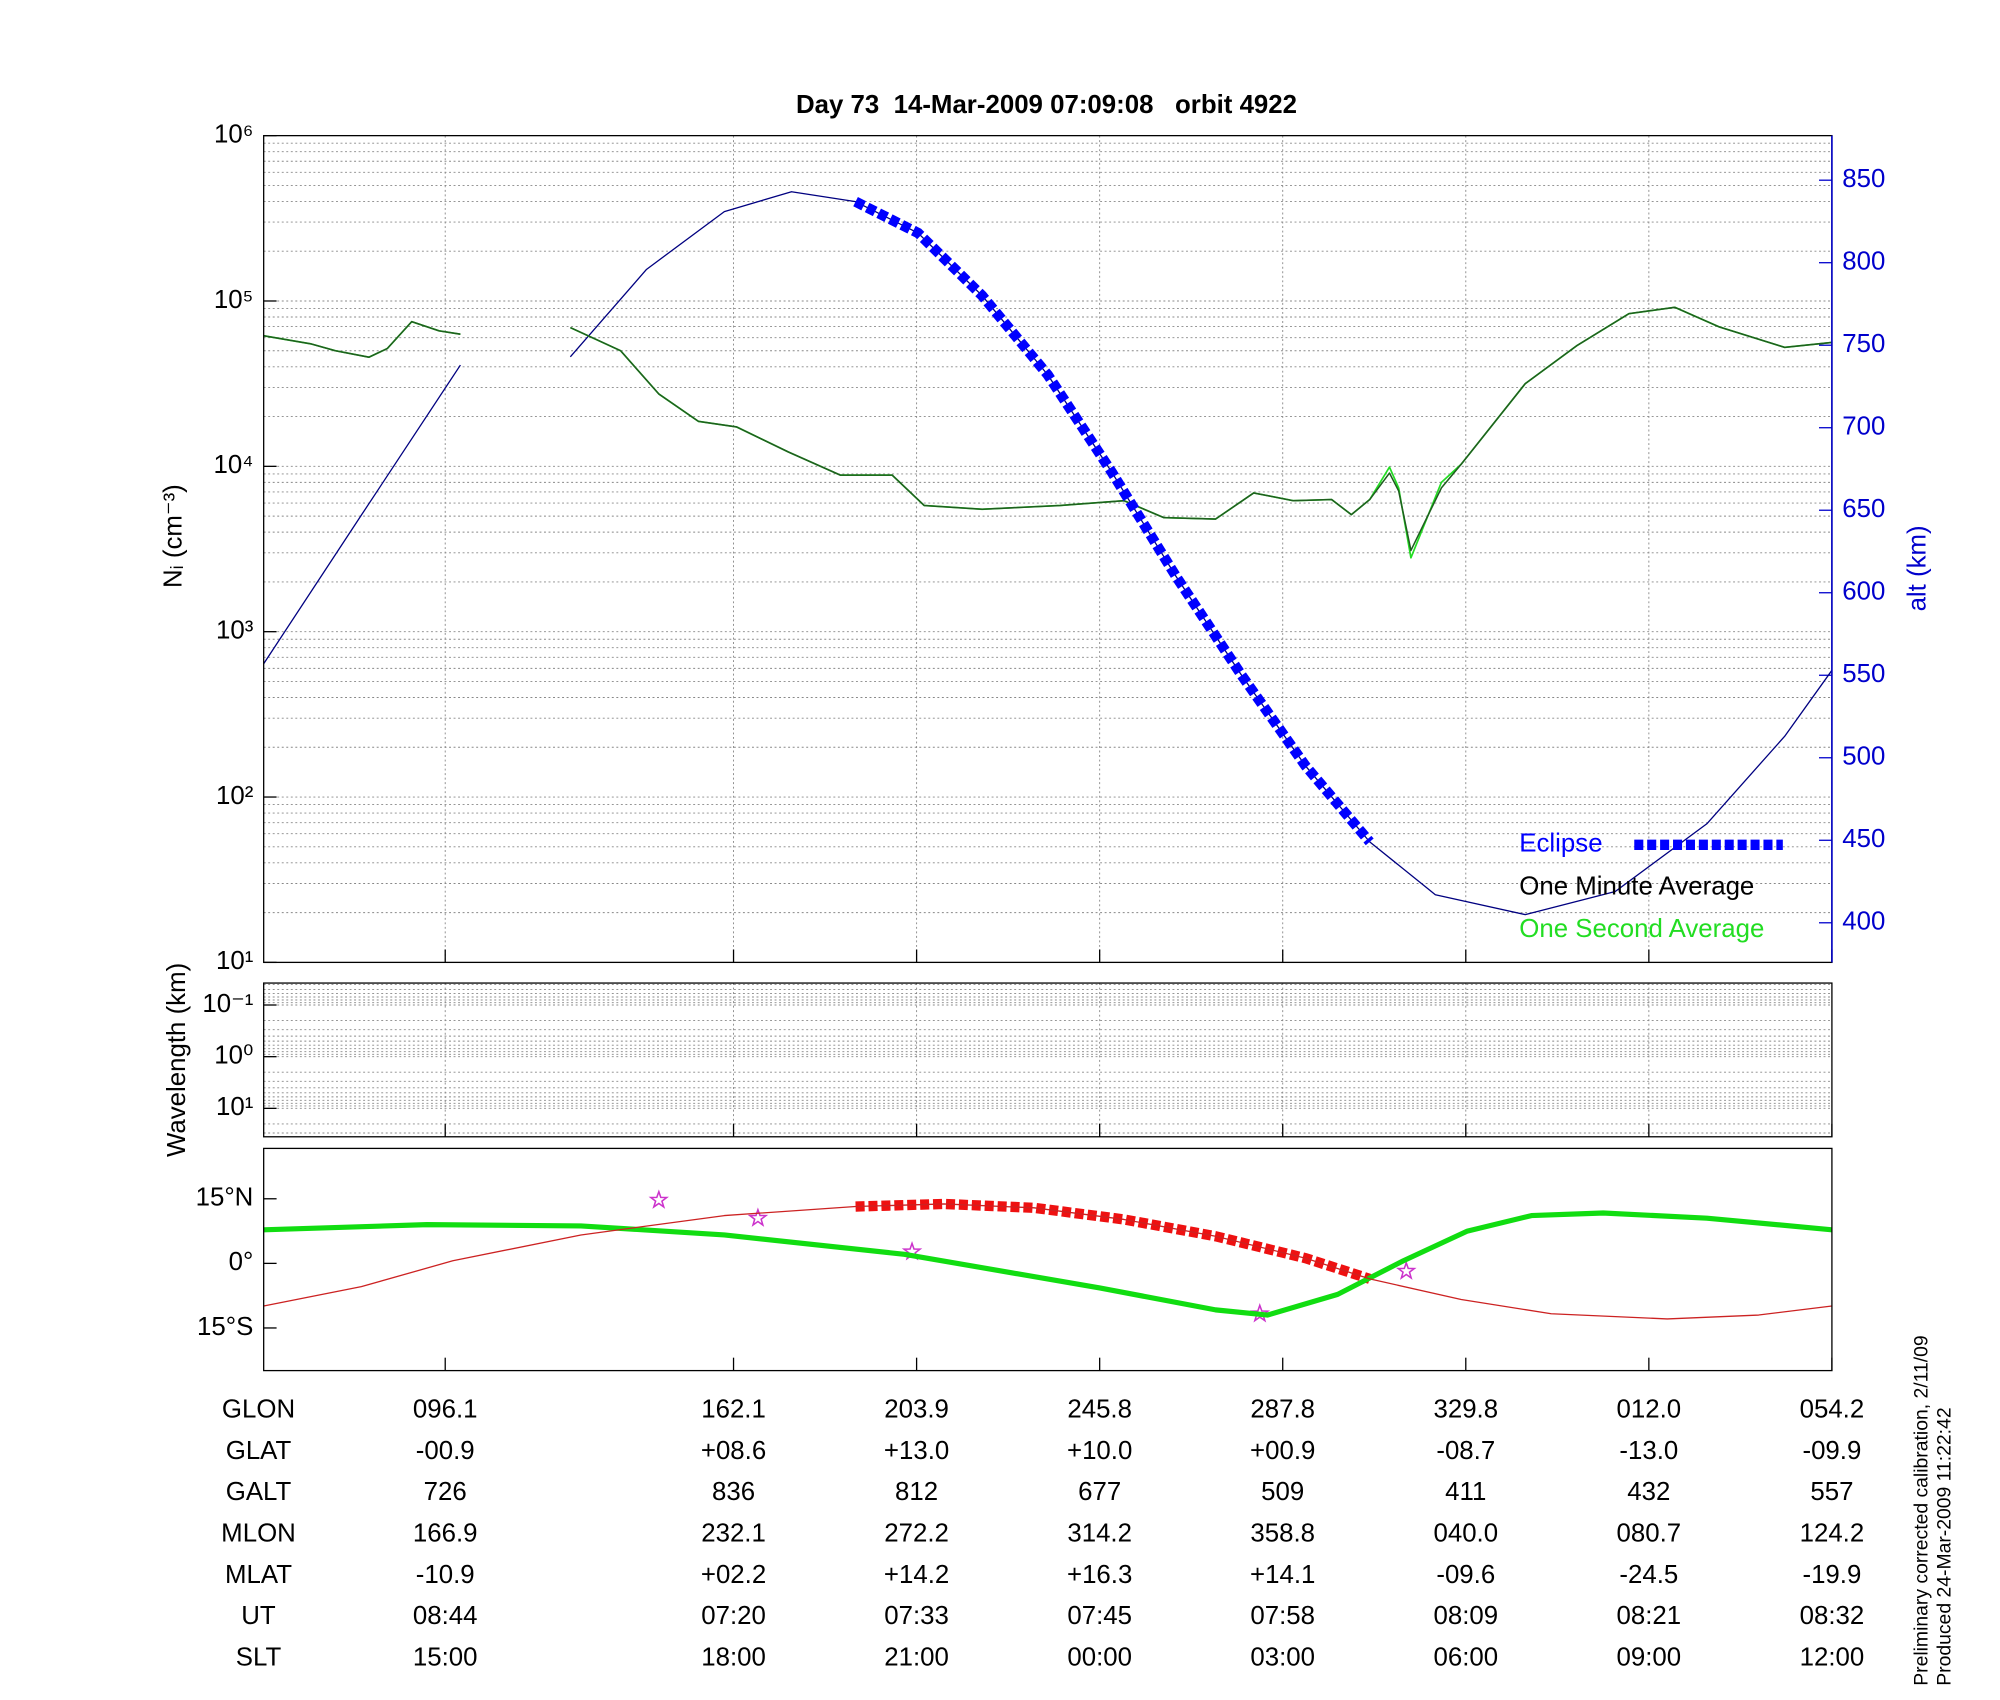  What do you see at coordinates (733, 1616) in the screenshot?
I see `table-cell: 07:20` at bounding box center [733, 1616].